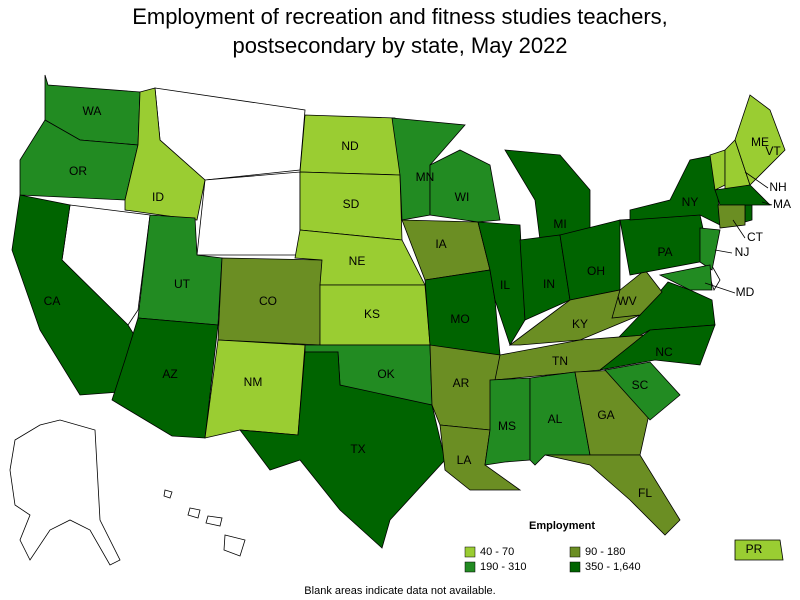 This screenshot has height=600, width=800. I want to click on state-label: MD, so click(745, 292).